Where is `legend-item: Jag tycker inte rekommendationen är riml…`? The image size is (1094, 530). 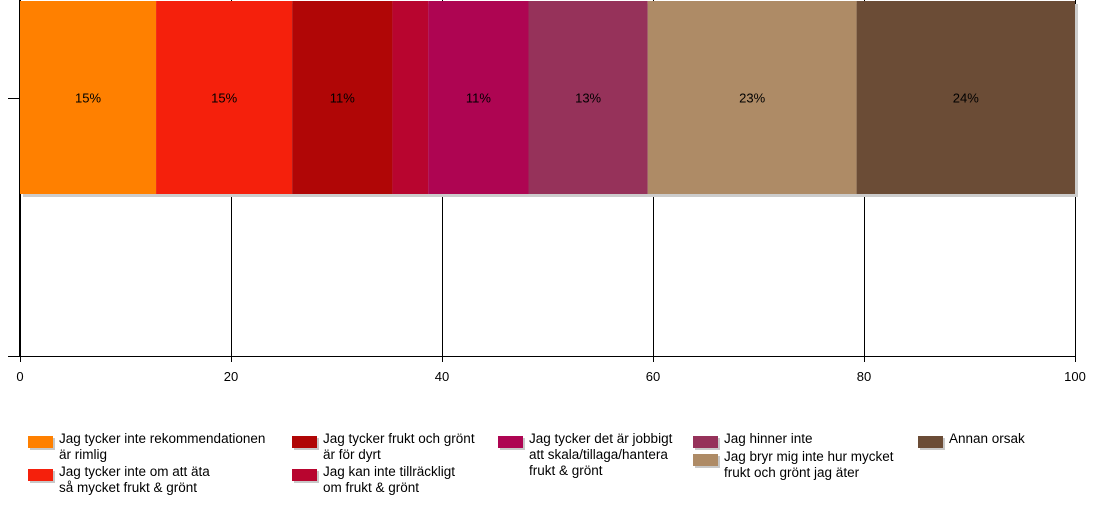
legend-item: Jag tycker inte rekommendationen är riml… is located at coordinates (146, 447).